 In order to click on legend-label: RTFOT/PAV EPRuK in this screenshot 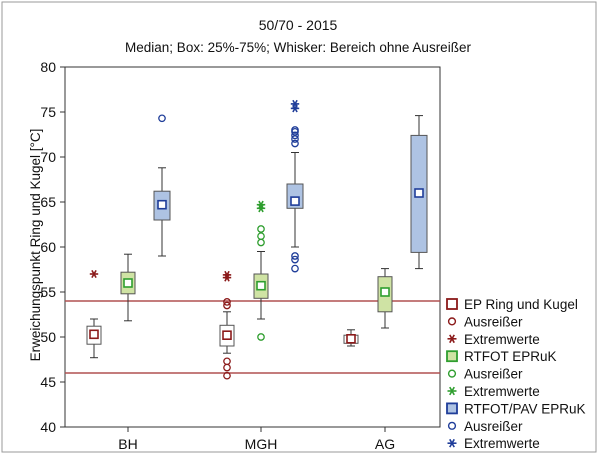, I will do `click(525, 408)`.